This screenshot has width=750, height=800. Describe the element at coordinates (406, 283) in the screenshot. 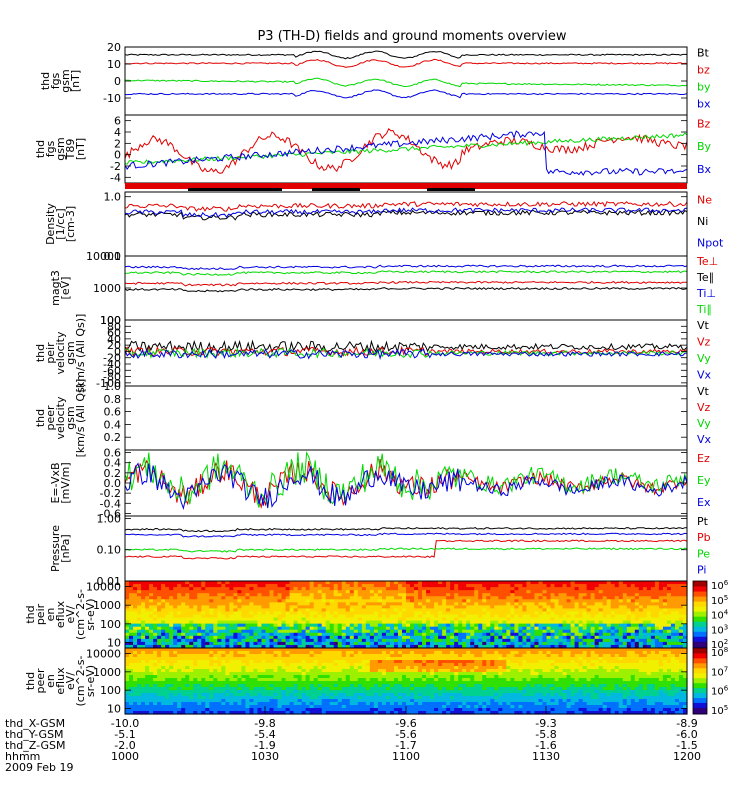

I see `series-line-Te⊥` at that location.